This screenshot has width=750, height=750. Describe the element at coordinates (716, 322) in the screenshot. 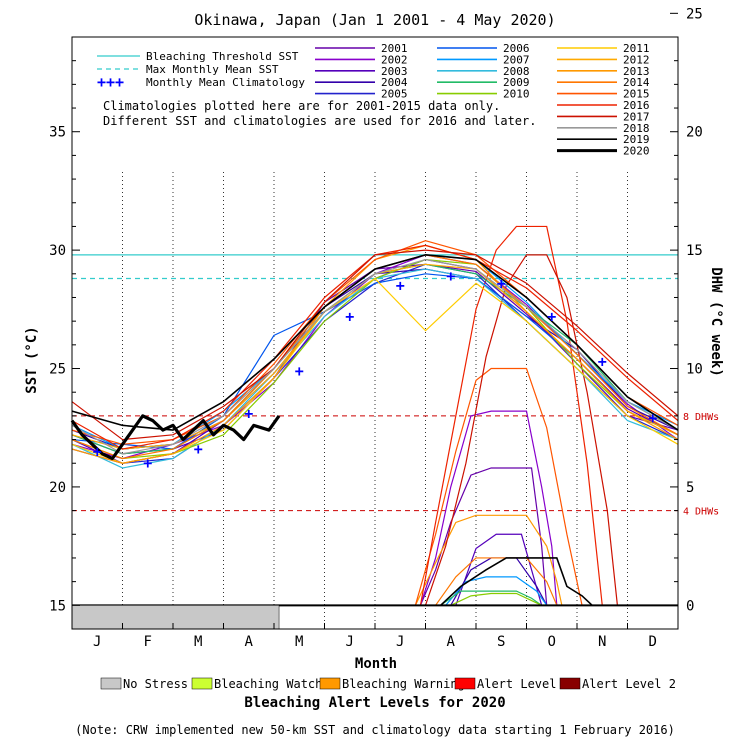

I see `y2-axis-label: DHW (°C week)` at that location.